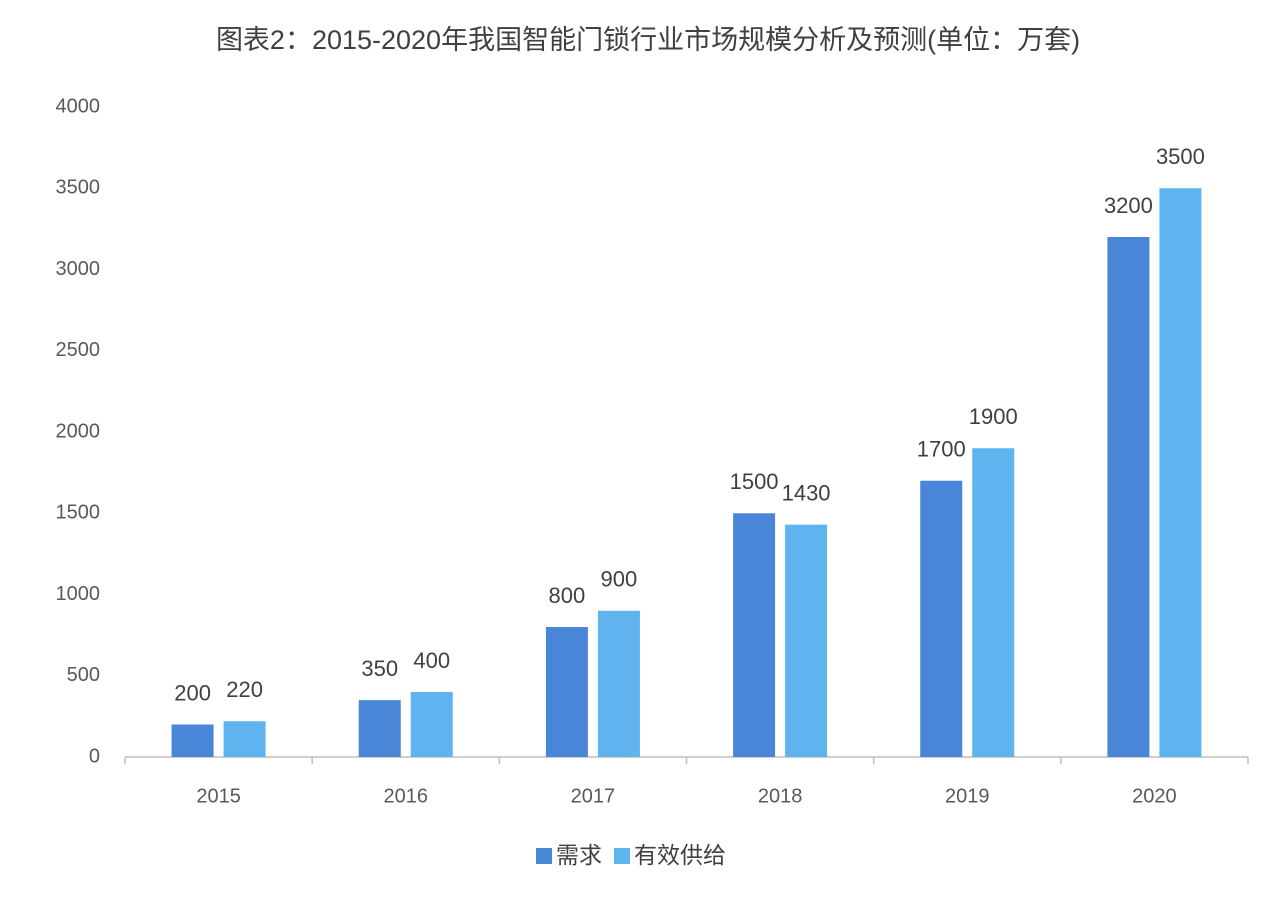 The height and width of the screenshot is (899, 1284). I want to click on y-tick-label: 2500, so click(78, 350).